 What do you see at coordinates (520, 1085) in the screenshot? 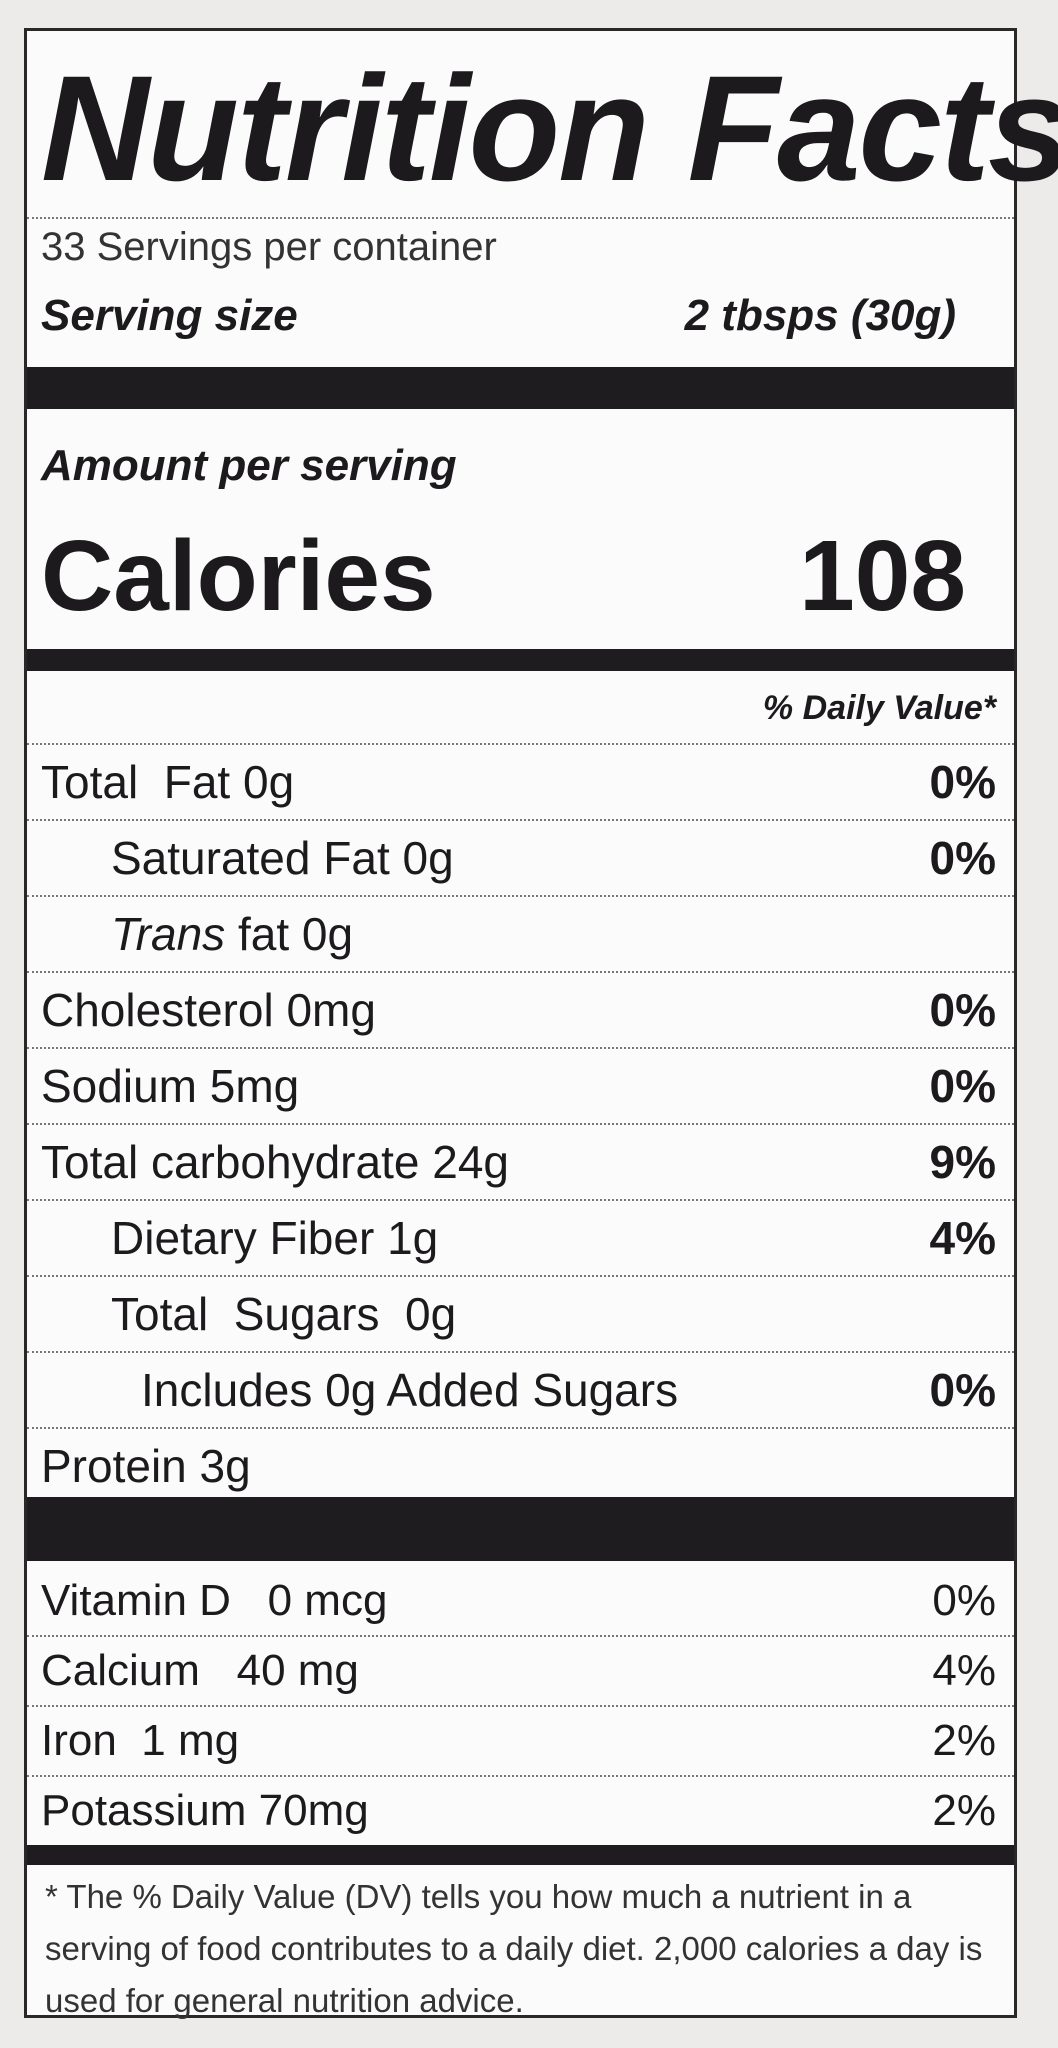
I see `nutrient-row: Sodium 5mg 0%` at bounding box center [520, 1085].